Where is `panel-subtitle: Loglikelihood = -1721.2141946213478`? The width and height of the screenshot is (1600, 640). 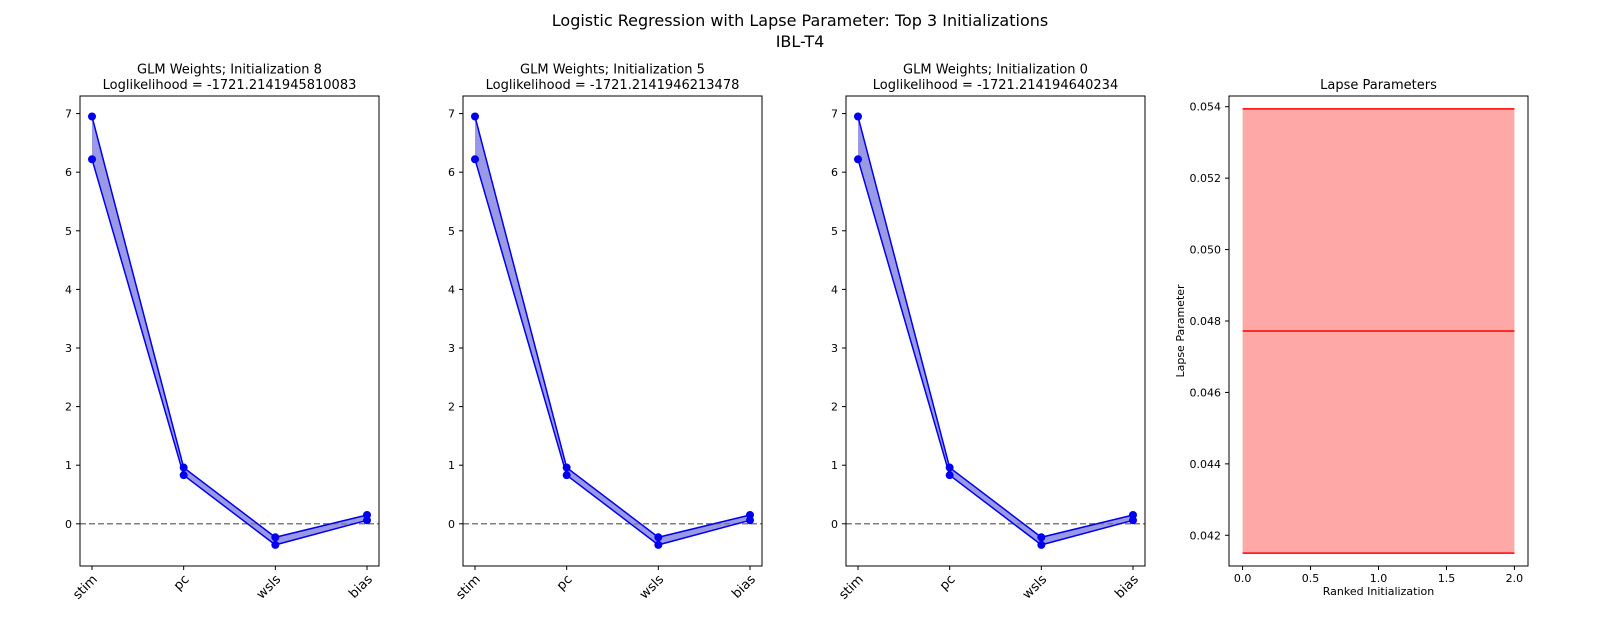 panel-subtitle: Loglikelihood = -1721.2141946213478 is located at coordinates (613, 85).